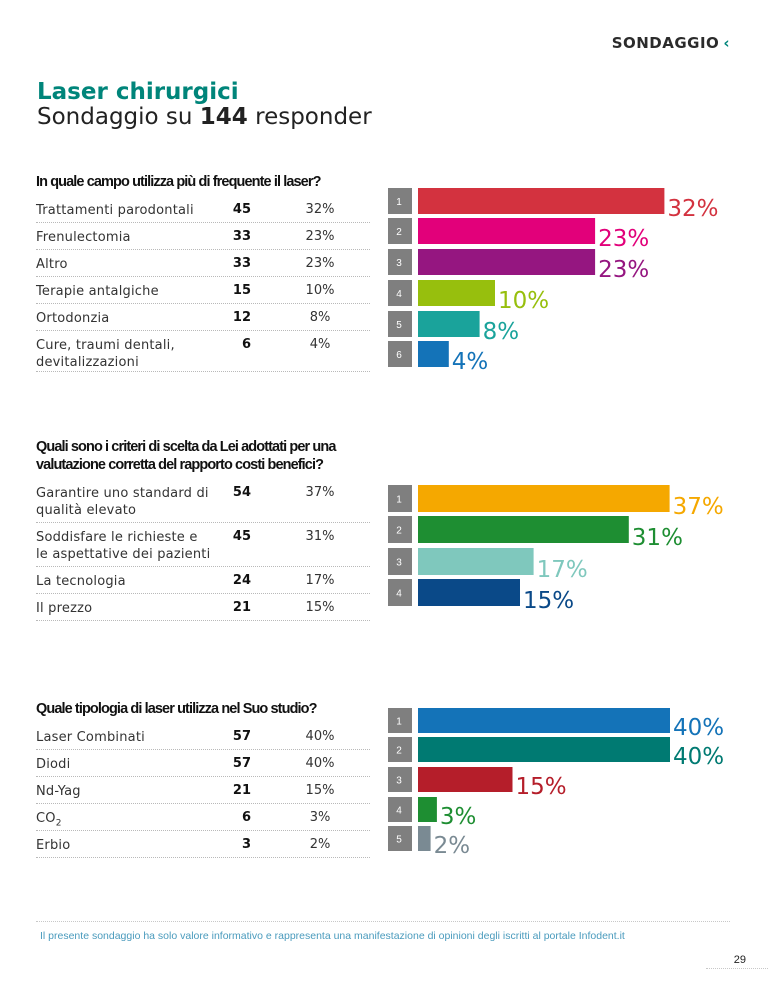 The image size is (768, 994). Describe the element at coordinates (399, 355) in the screenshot. I see `bar-index-label: 6` at that location.